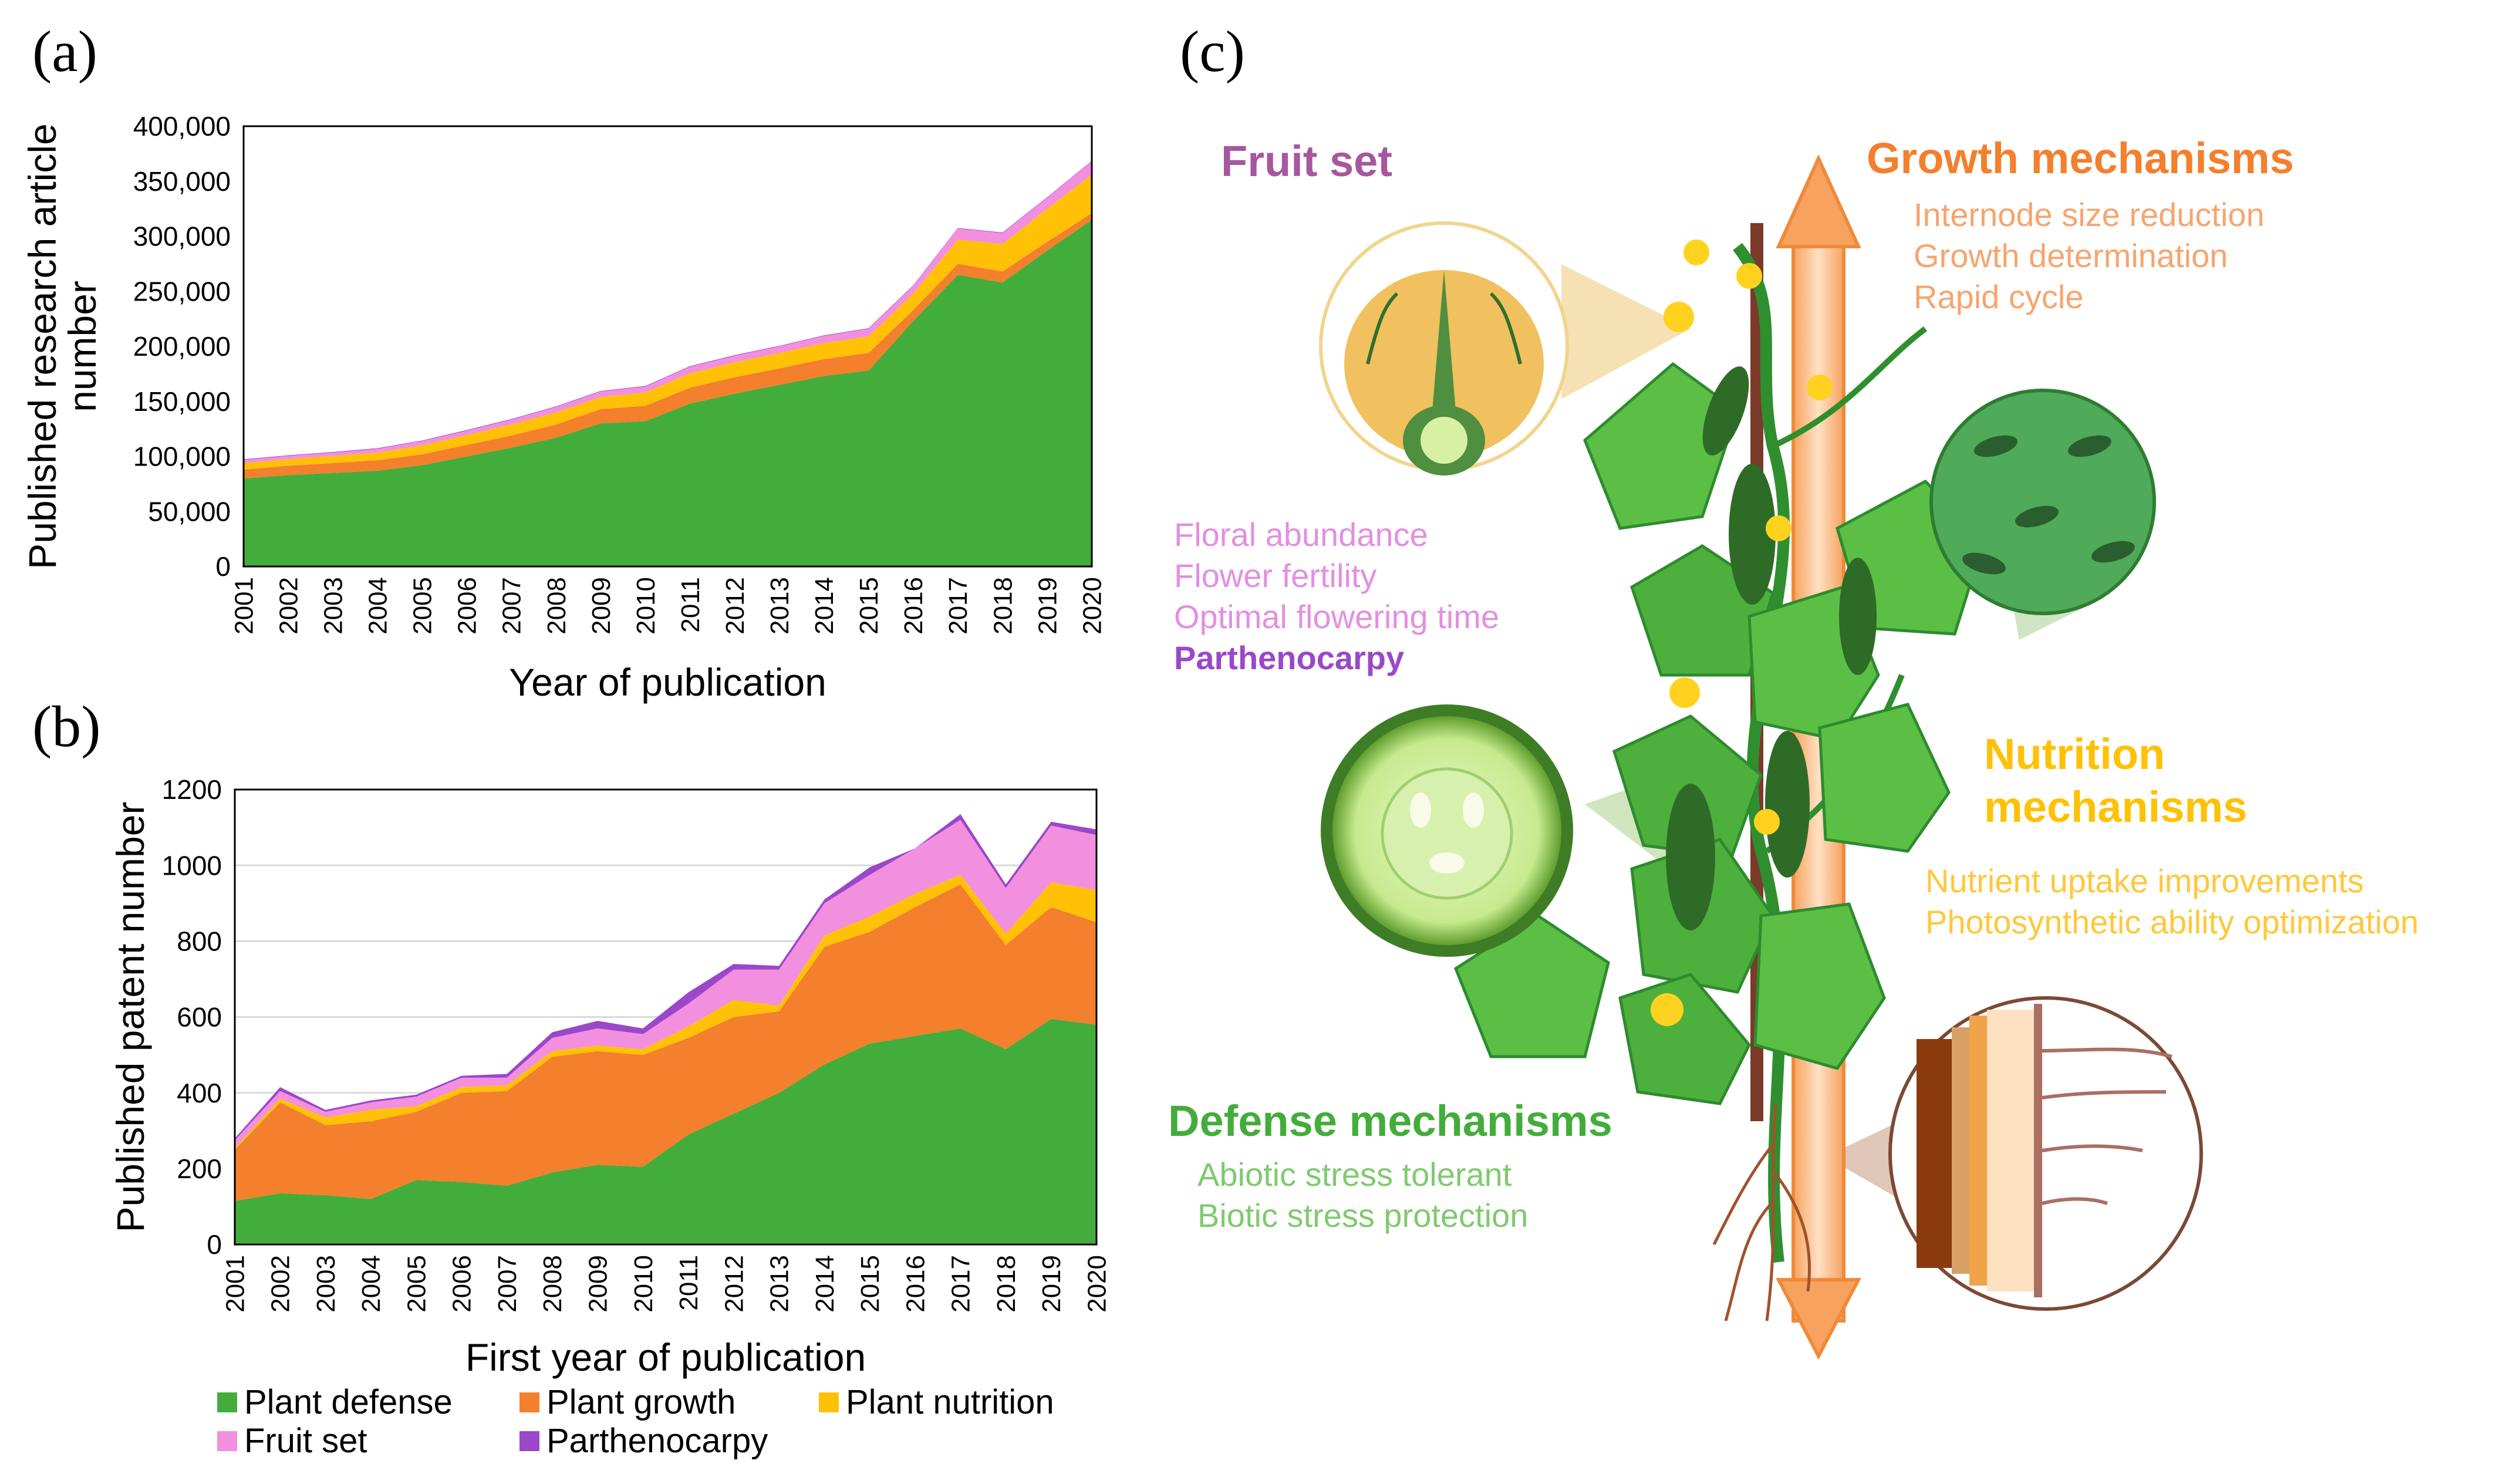 The image size is (2500, 1484). What do you see at coordinates (665, 1357) in the screenshot?
I see `x-axis-title: First year of publication` at bounding box center [665, 1357].